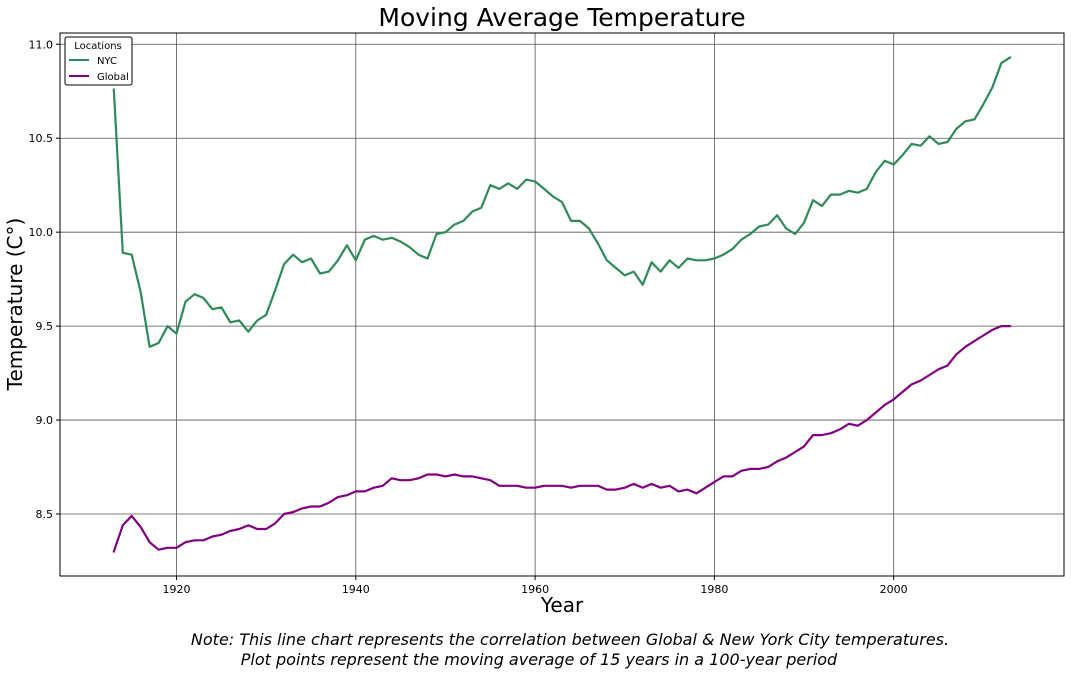 This screenshot has height=674, width=1071. I want to click on x-tick-label: 1980, so click(714, 589).